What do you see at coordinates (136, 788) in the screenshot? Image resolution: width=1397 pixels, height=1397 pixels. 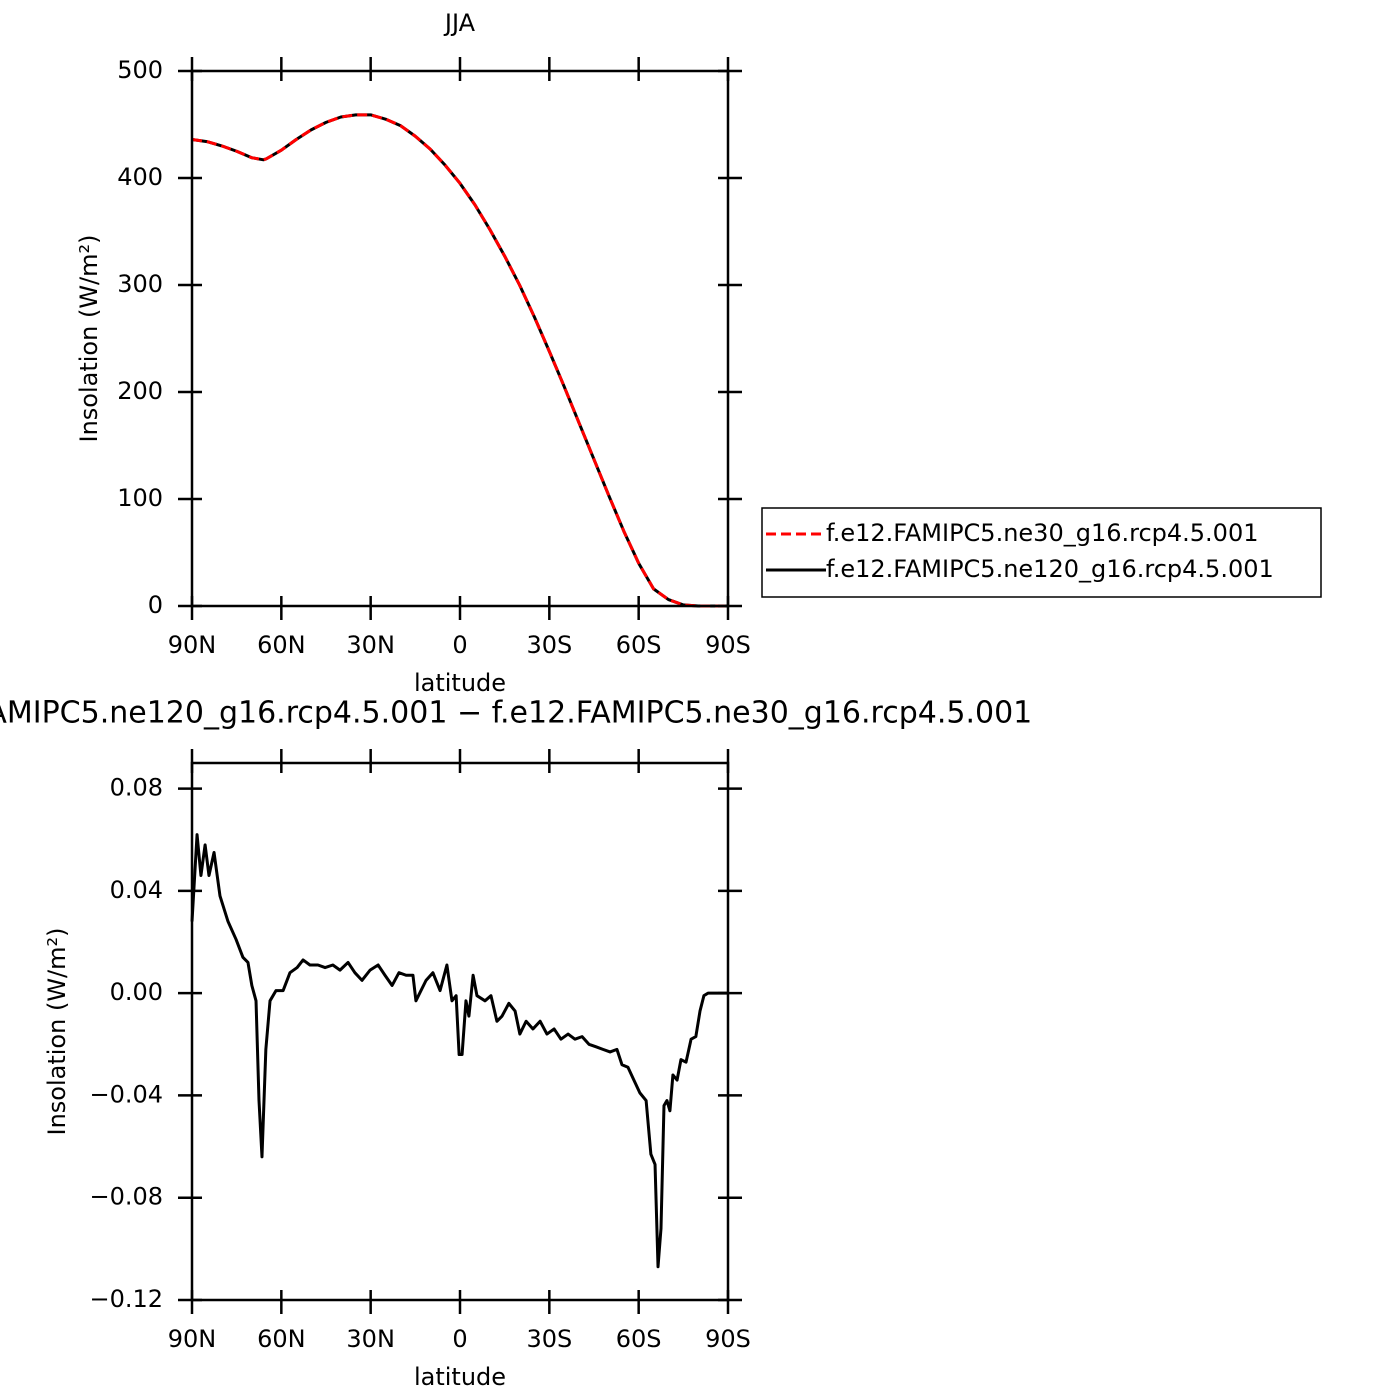 I see `y-tick-label: 0.08` at bounding box center [136, 788].